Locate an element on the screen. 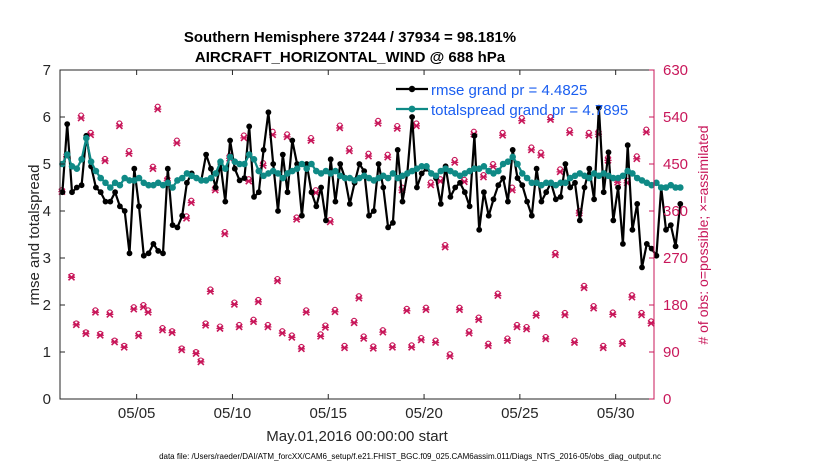 The height and width of the screenshot is (470, 830). x-tick-label: 05/10 is located at coordinates (233, 413).